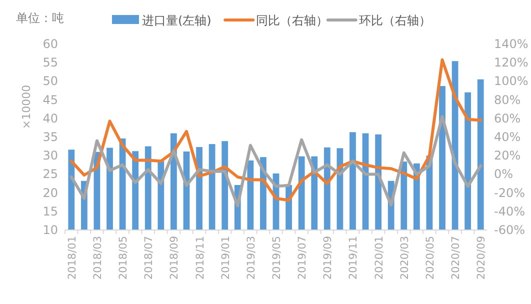  What do you see at coordinates (507, 99) in the screenshot?
I see `y2-tick-label: 80%` at bounding box center [507, 99].